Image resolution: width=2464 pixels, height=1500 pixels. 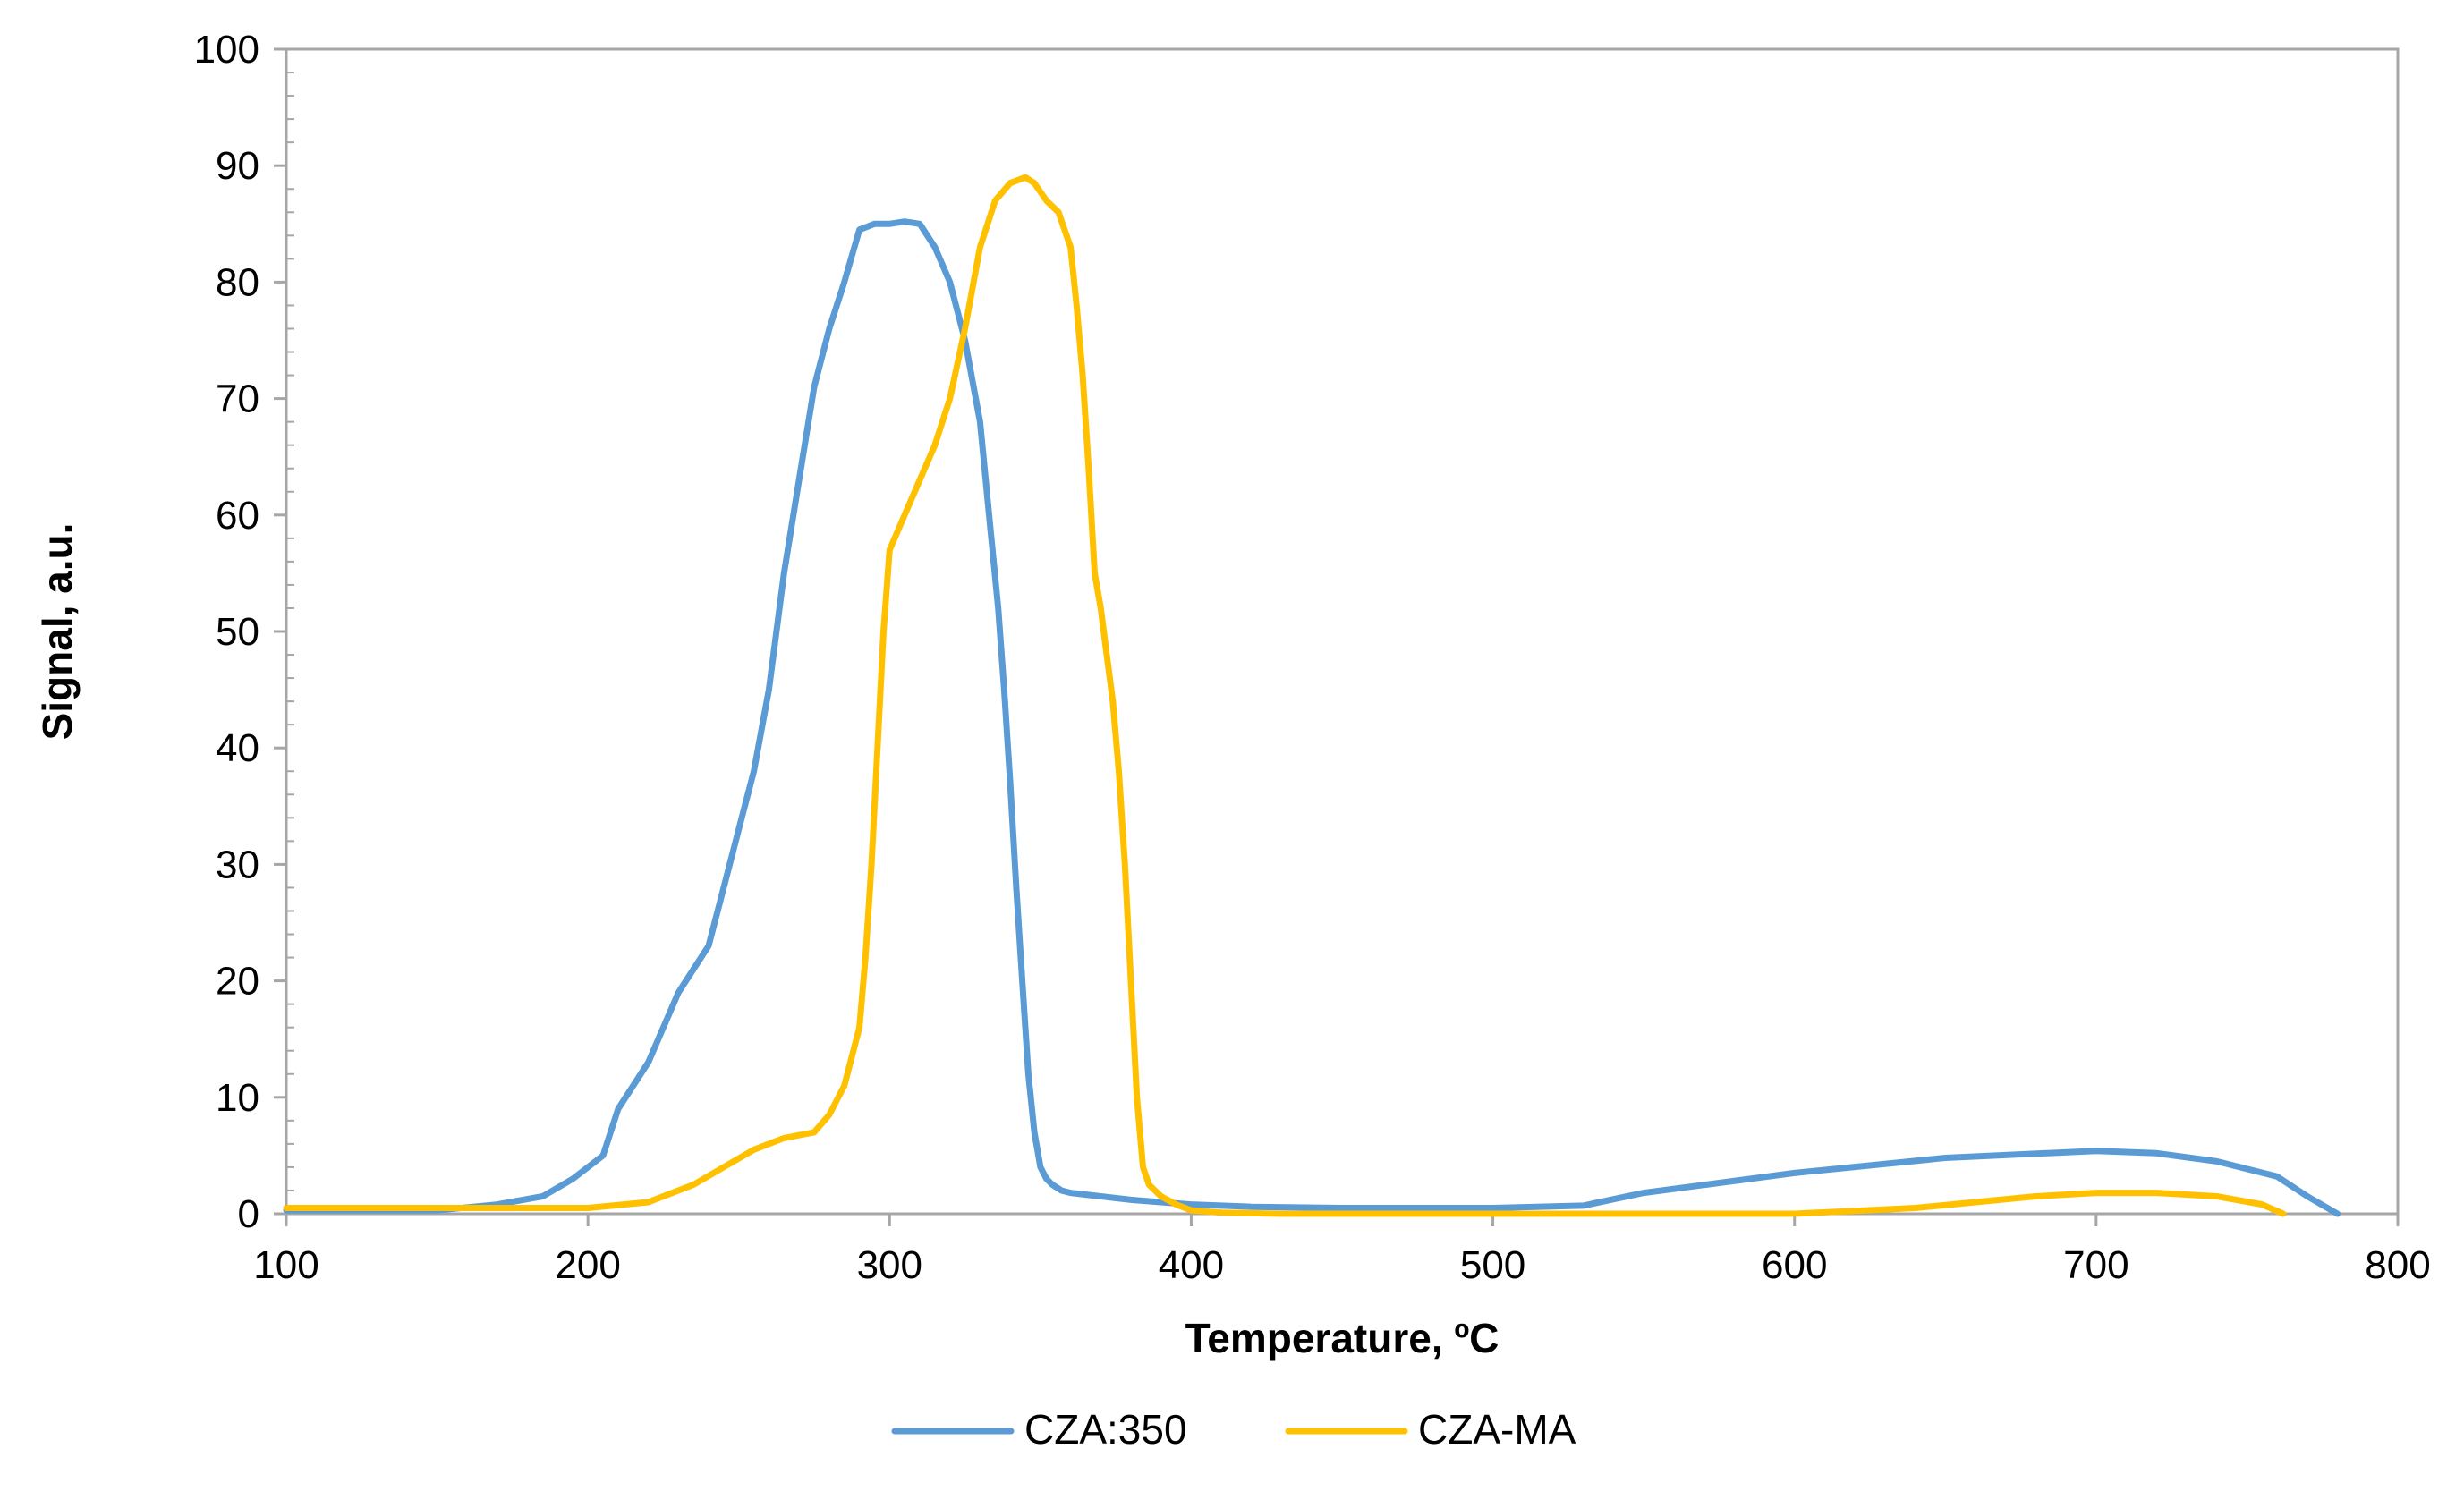 What do you see at coordinates (237, 864) in the screenshot?
I see `y-tick-label: 30` at bounding box center [237, 864].